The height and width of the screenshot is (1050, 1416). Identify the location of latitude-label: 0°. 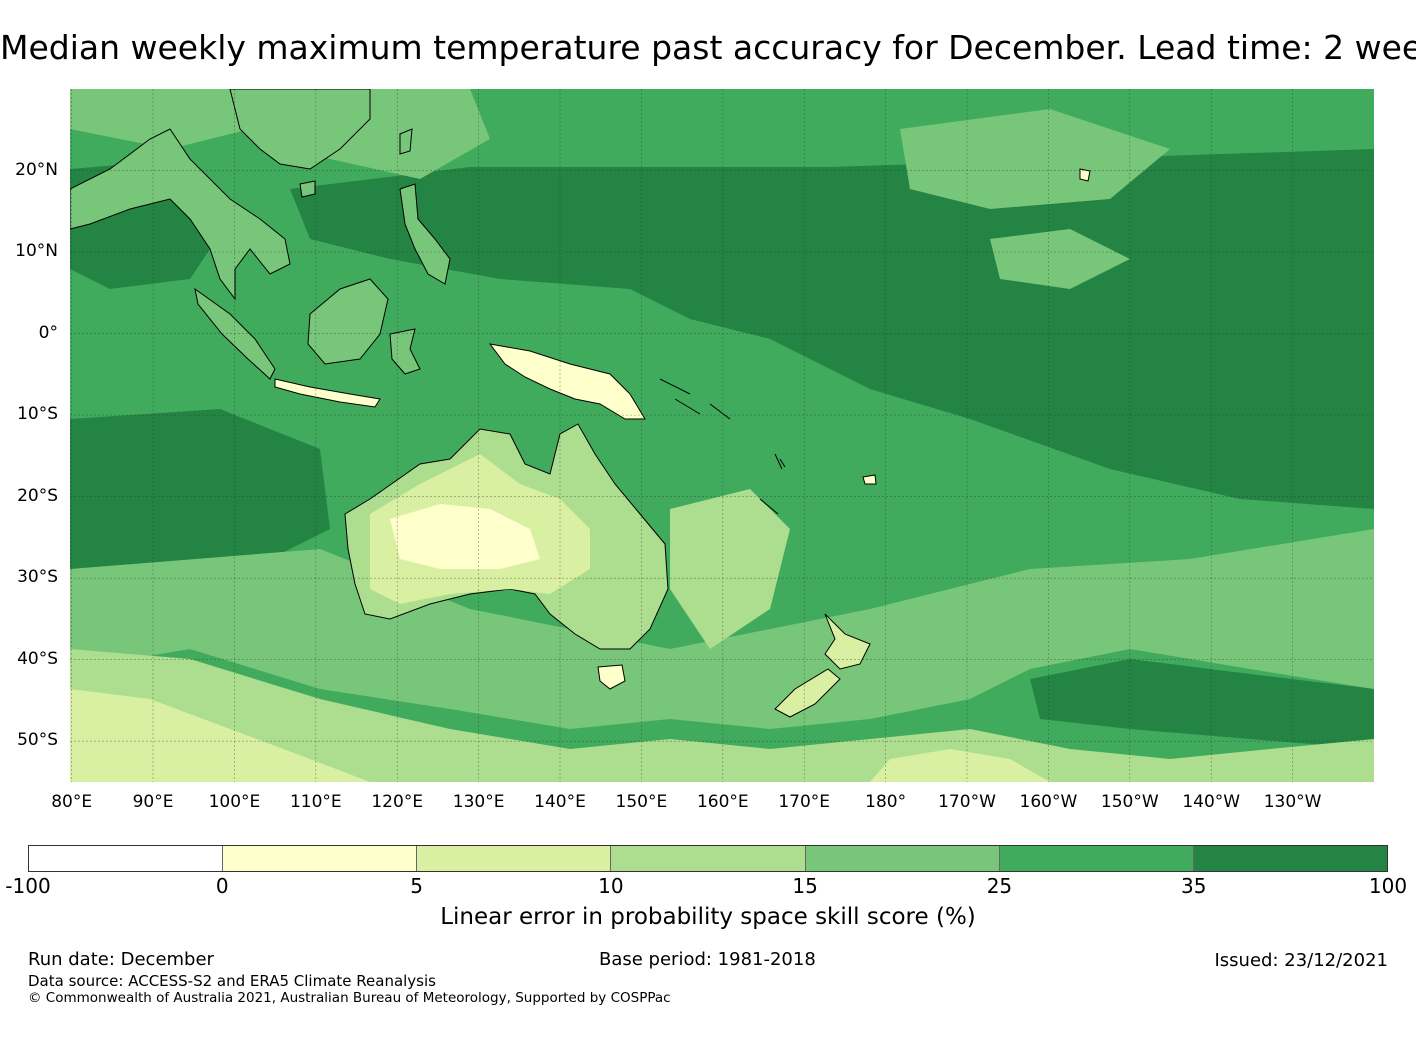
(48, 332).